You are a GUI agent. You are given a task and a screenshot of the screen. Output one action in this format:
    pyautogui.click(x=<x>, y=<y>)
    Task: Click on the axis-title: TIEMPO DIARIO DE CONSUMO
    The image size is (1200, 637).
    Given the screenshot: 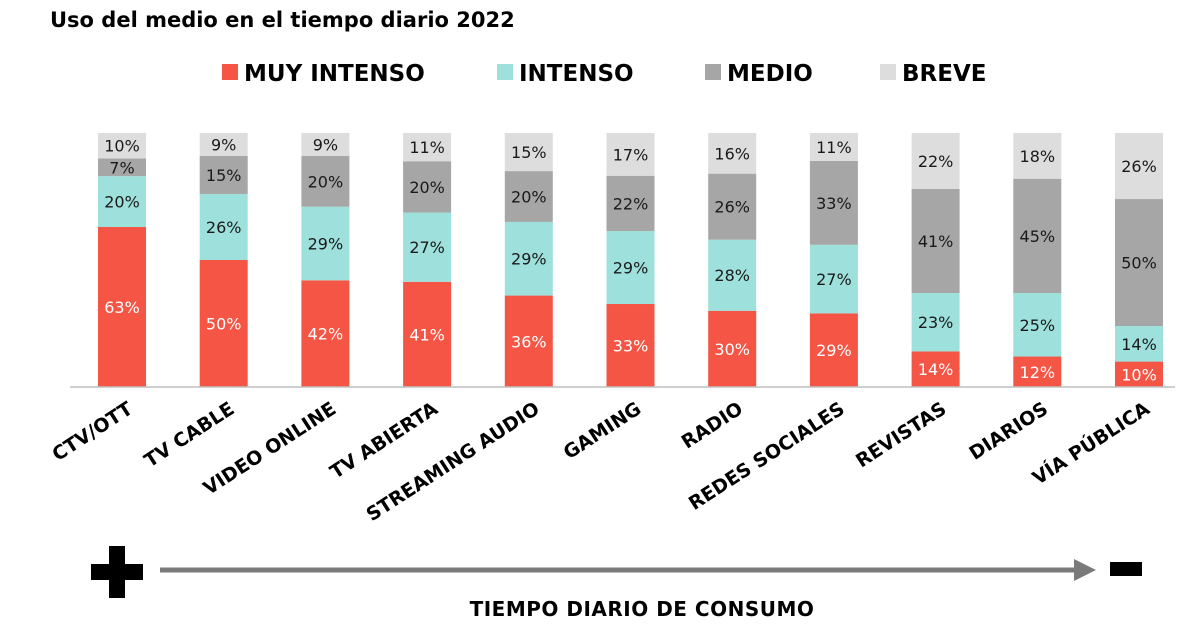 What is the action you would take?
    pyautogui.click(x=642, y=609)
    